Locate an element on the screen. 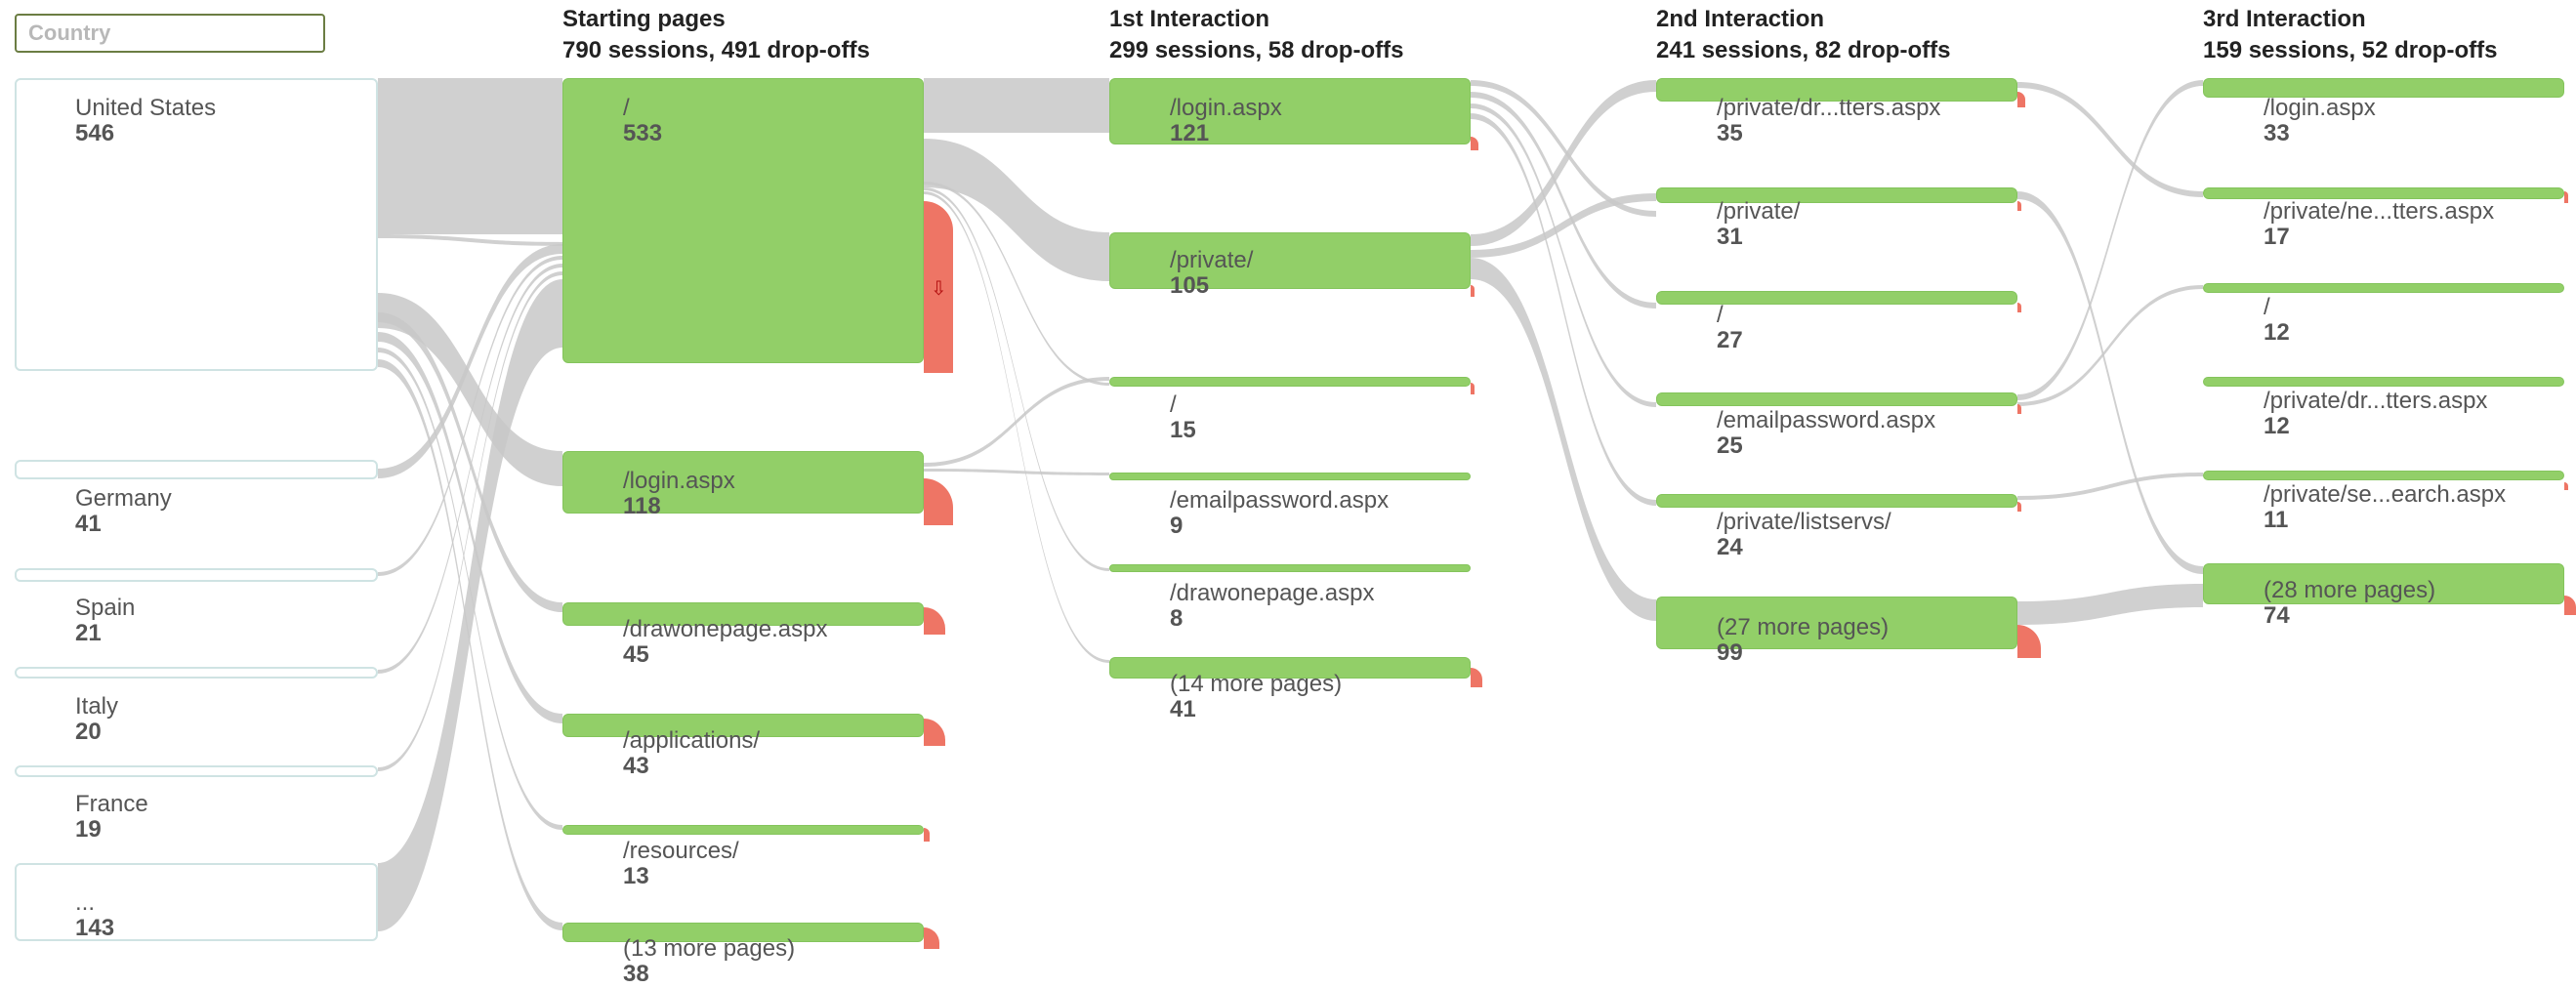 Image resolution: width=2576 pixels, height=988 pixels. header-subtitle: 159 sessions, 52 drop-offs is located at coordinates (2350, 50).